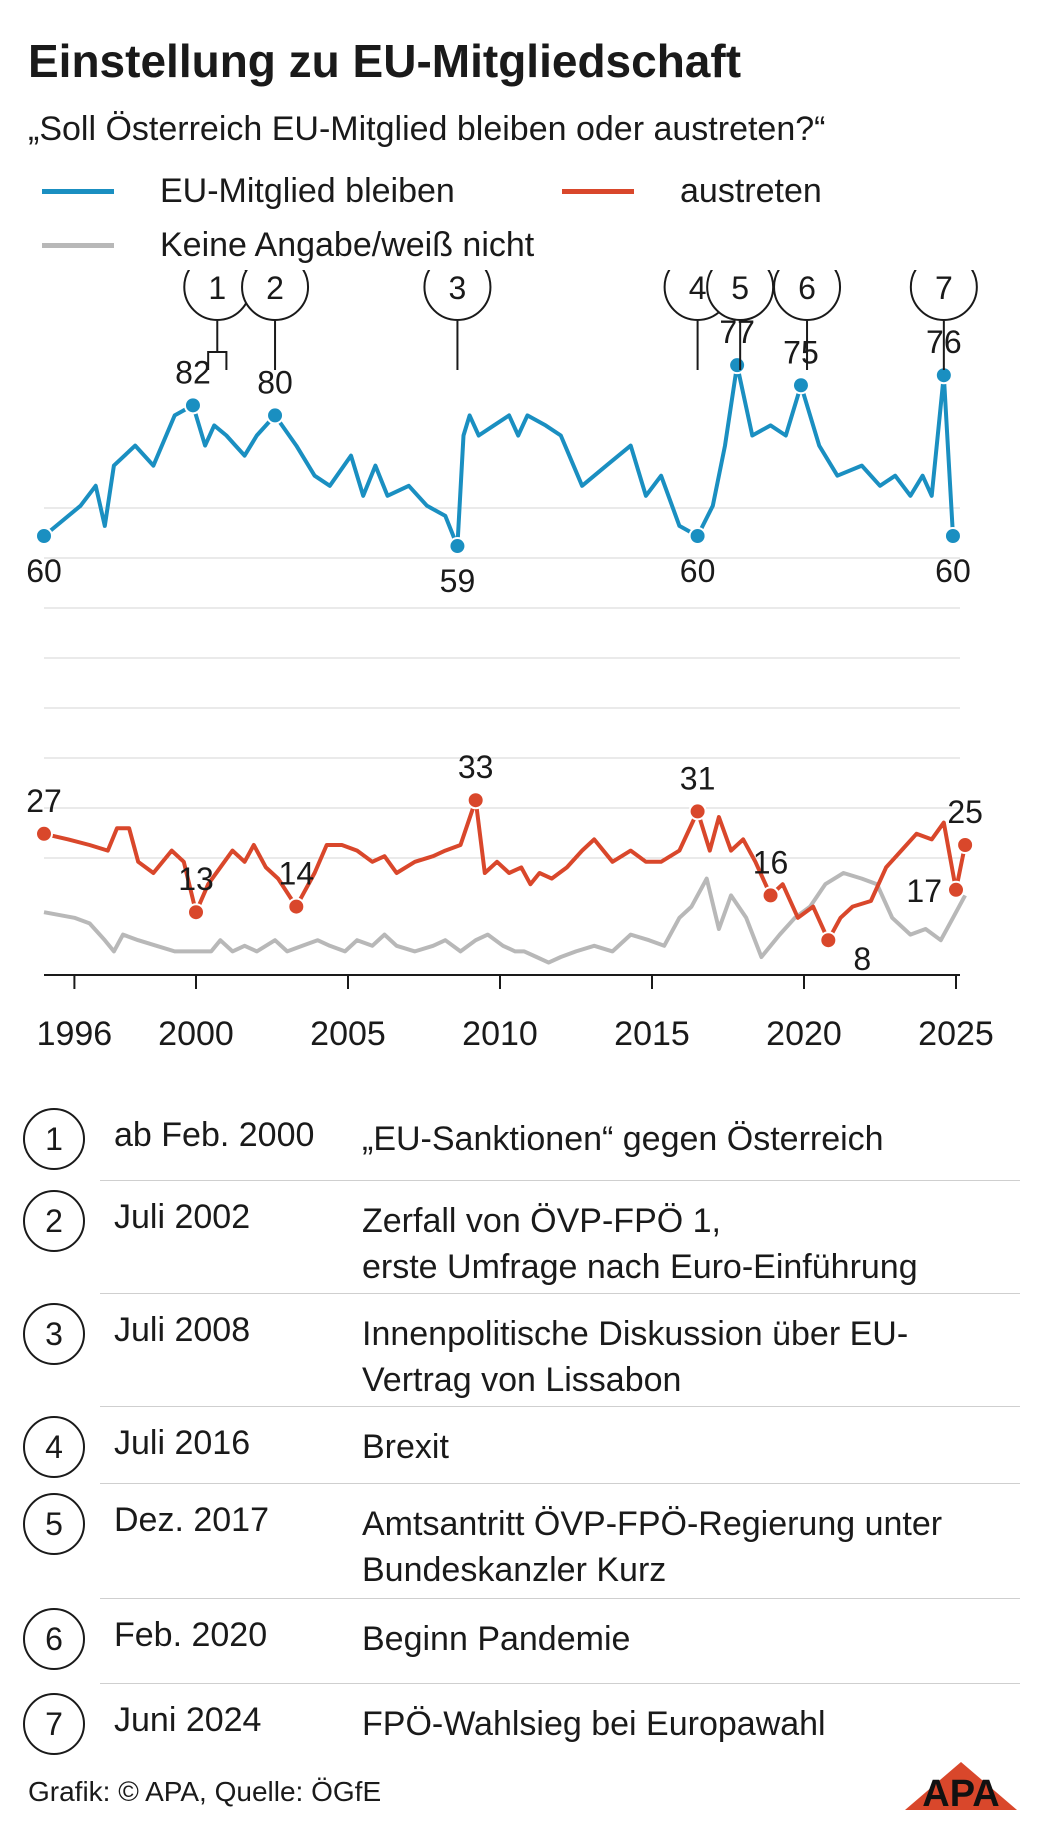  What do you see at coordinates (405, 1447) in the screenshot?
I see `event-description-line: Brexit` at bounding box center [405, 1447].